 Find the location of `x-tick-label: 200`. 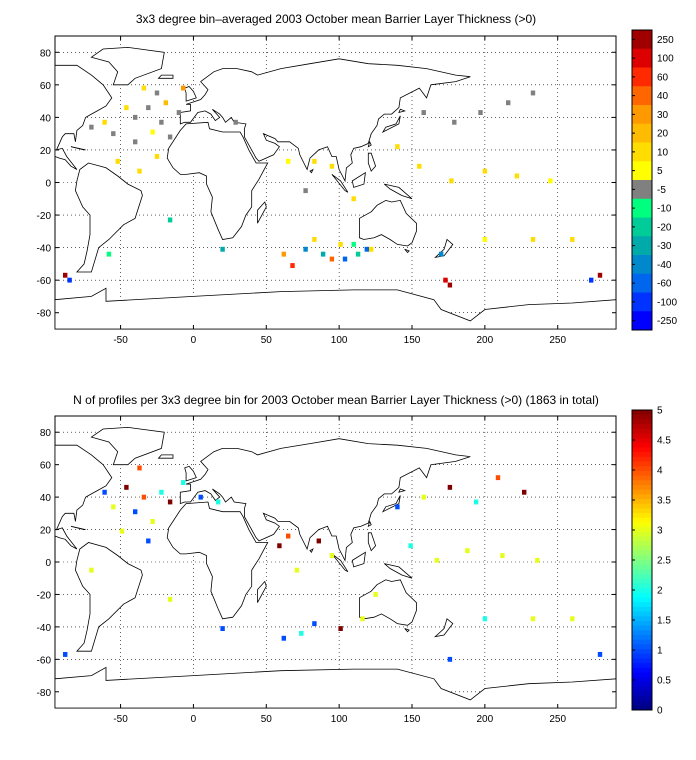

x-tick-label: 200 is located at coordinates (485, 719).